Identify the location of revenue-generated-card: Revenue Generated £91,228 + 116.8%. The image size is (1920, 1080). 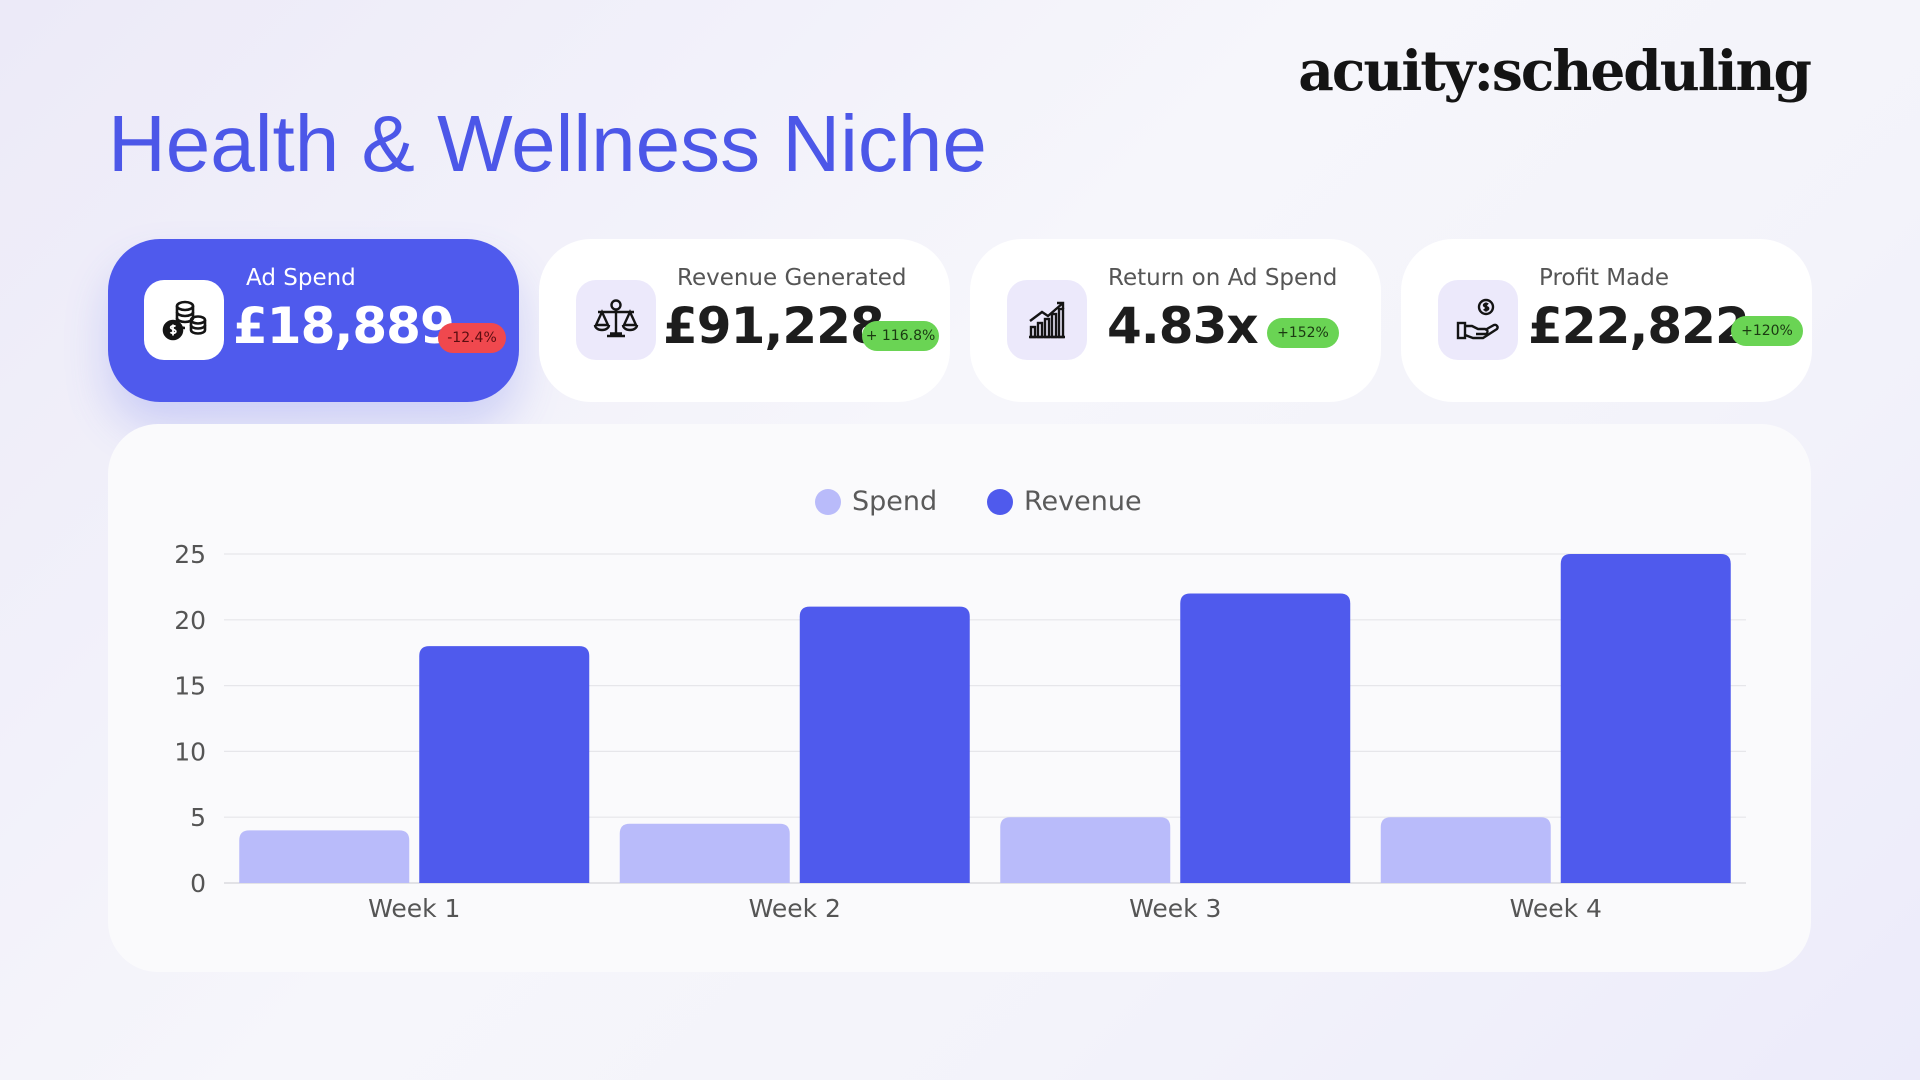
(744, 320).